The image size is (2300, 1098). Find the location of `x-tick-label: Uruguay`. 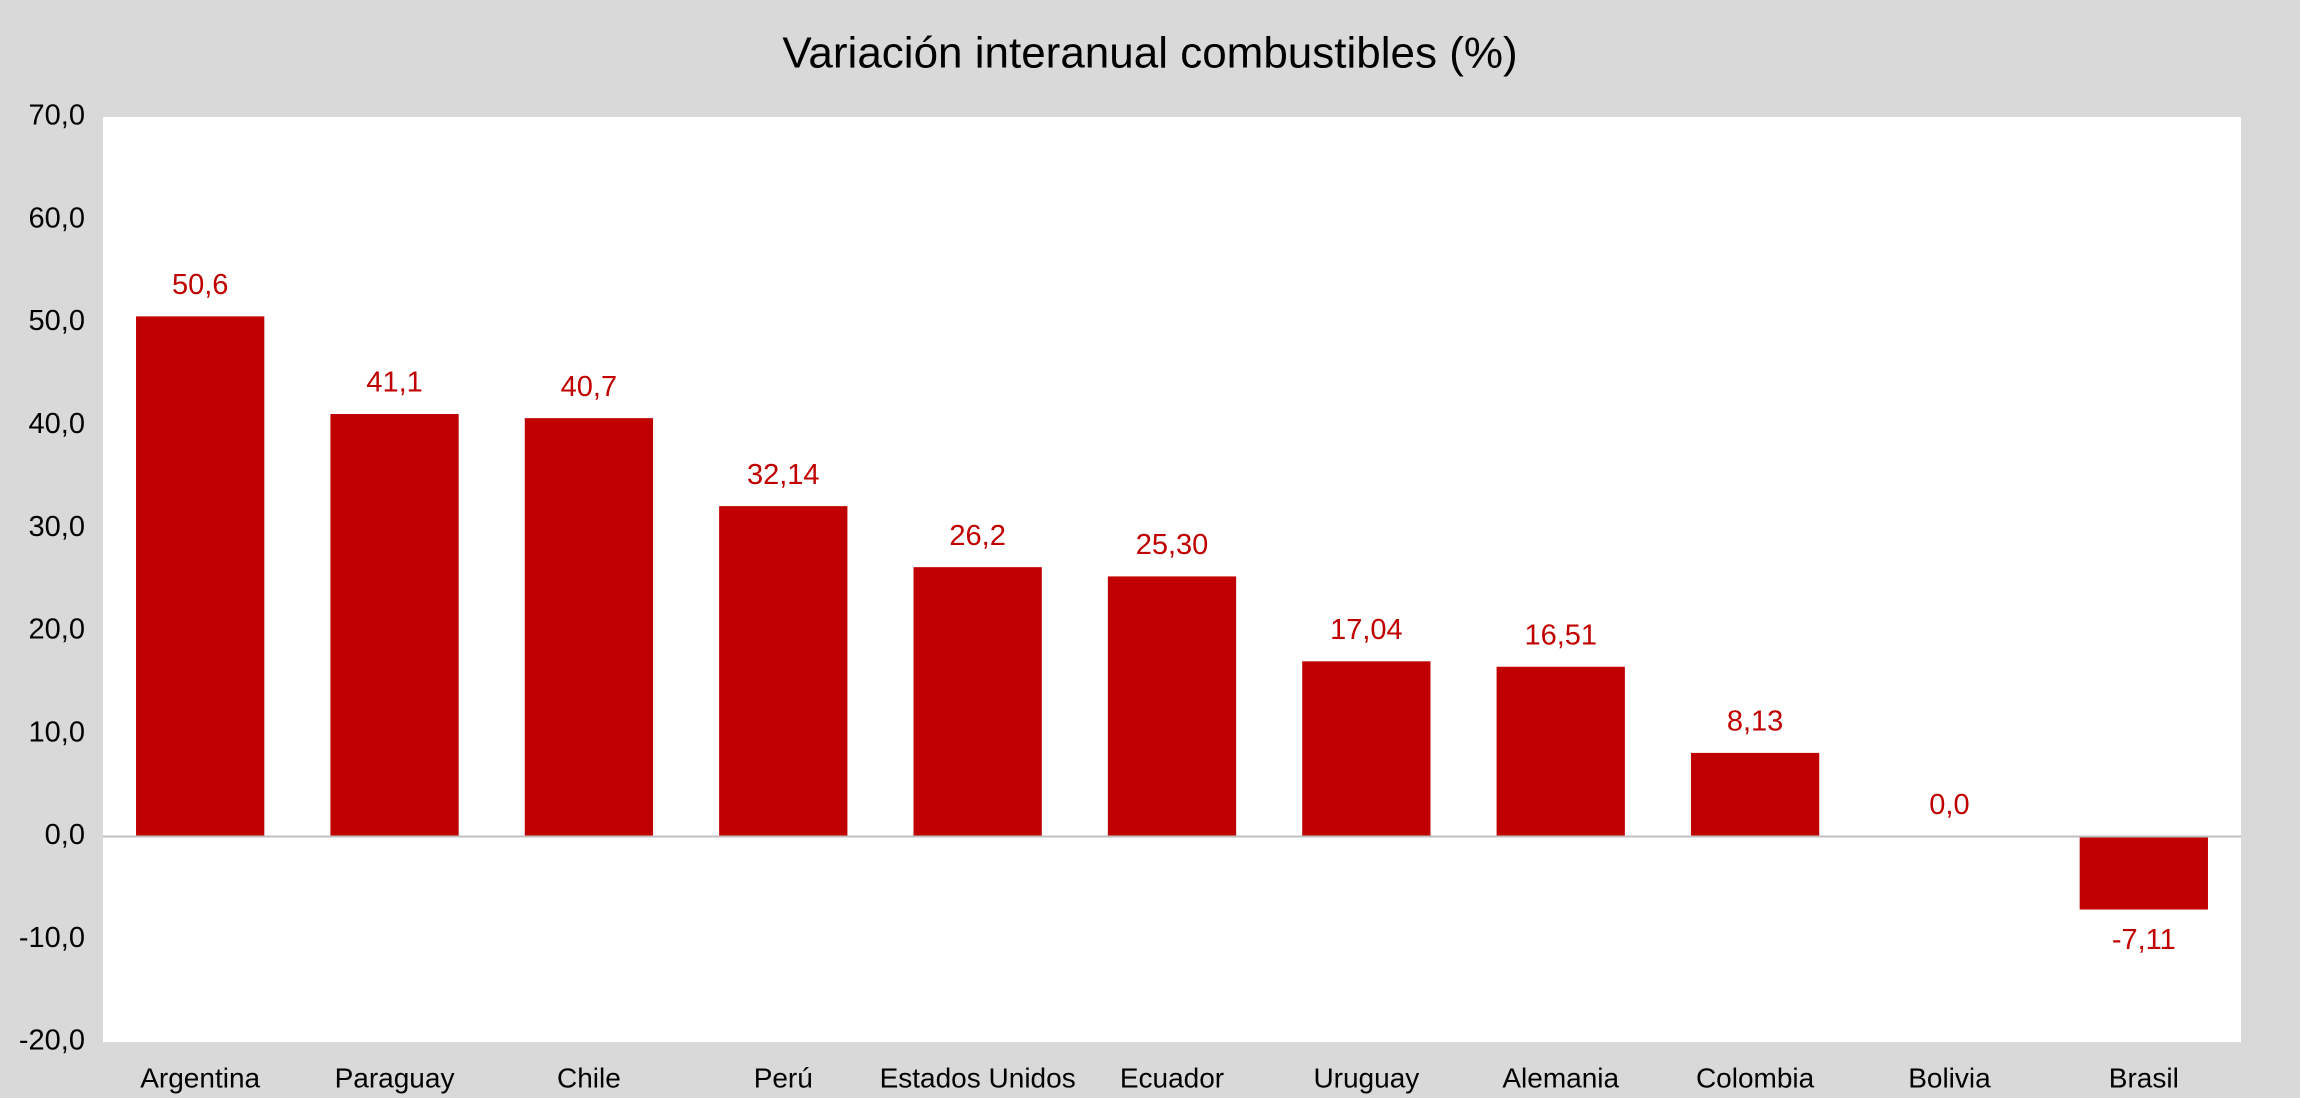

x-tick-label: Uruguay is located at coordinates (1366, 1077).